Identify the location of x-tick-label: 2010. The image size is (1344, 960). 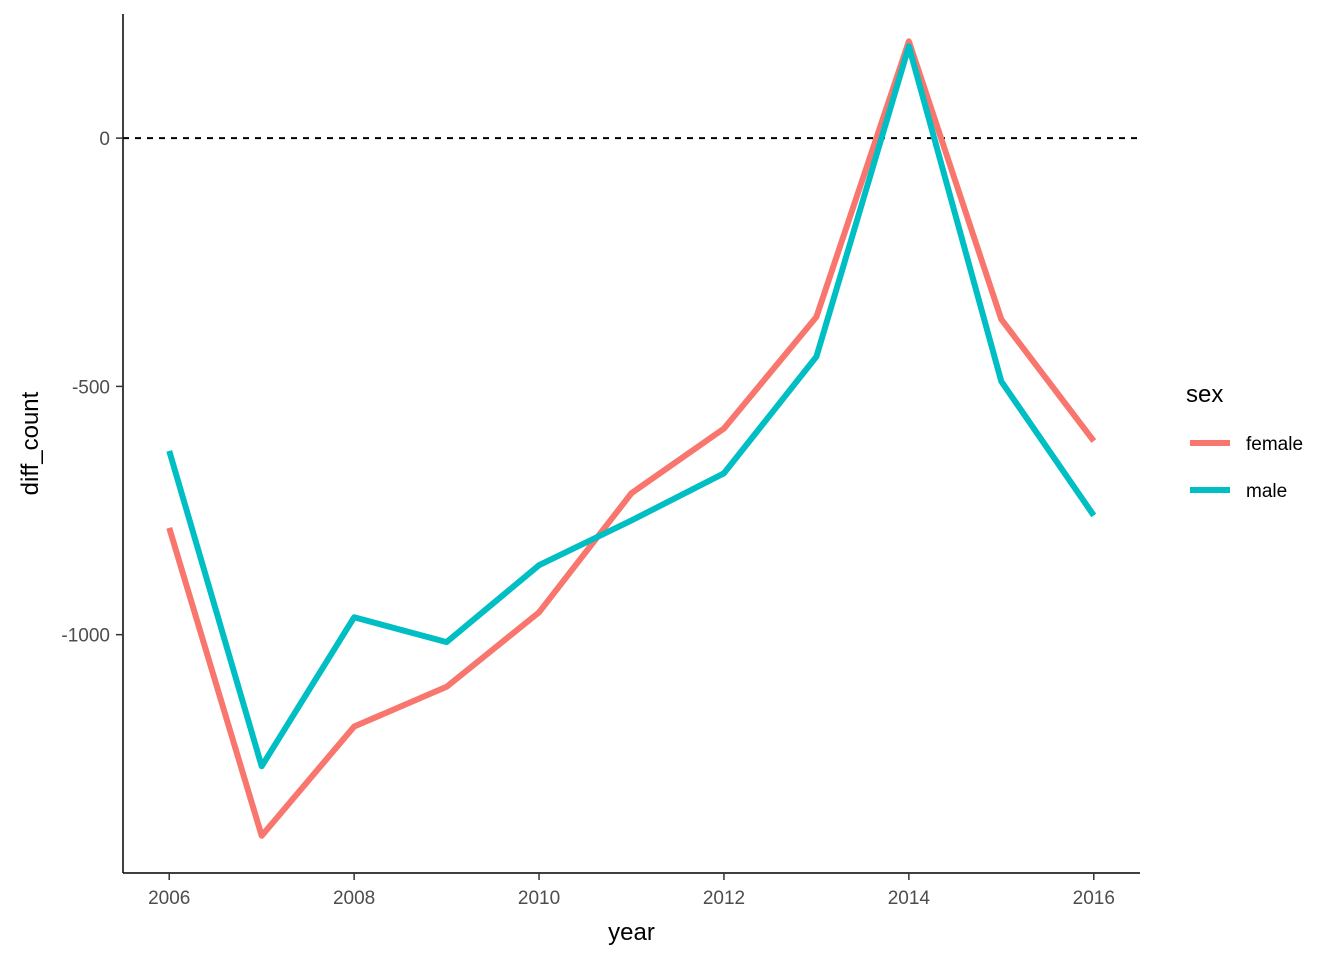
(539, 898).